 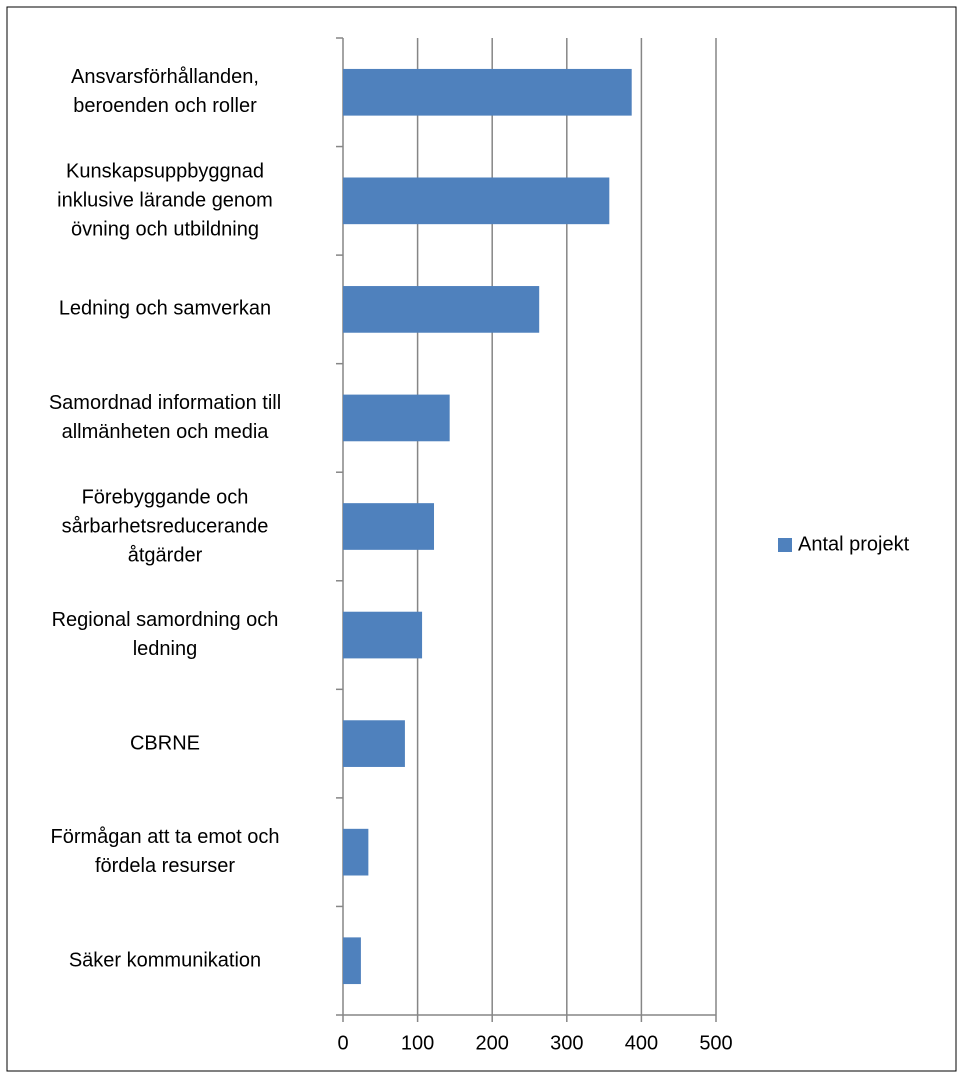 I want to click on x-tick-label: 100, so click(x=417, y=1043).